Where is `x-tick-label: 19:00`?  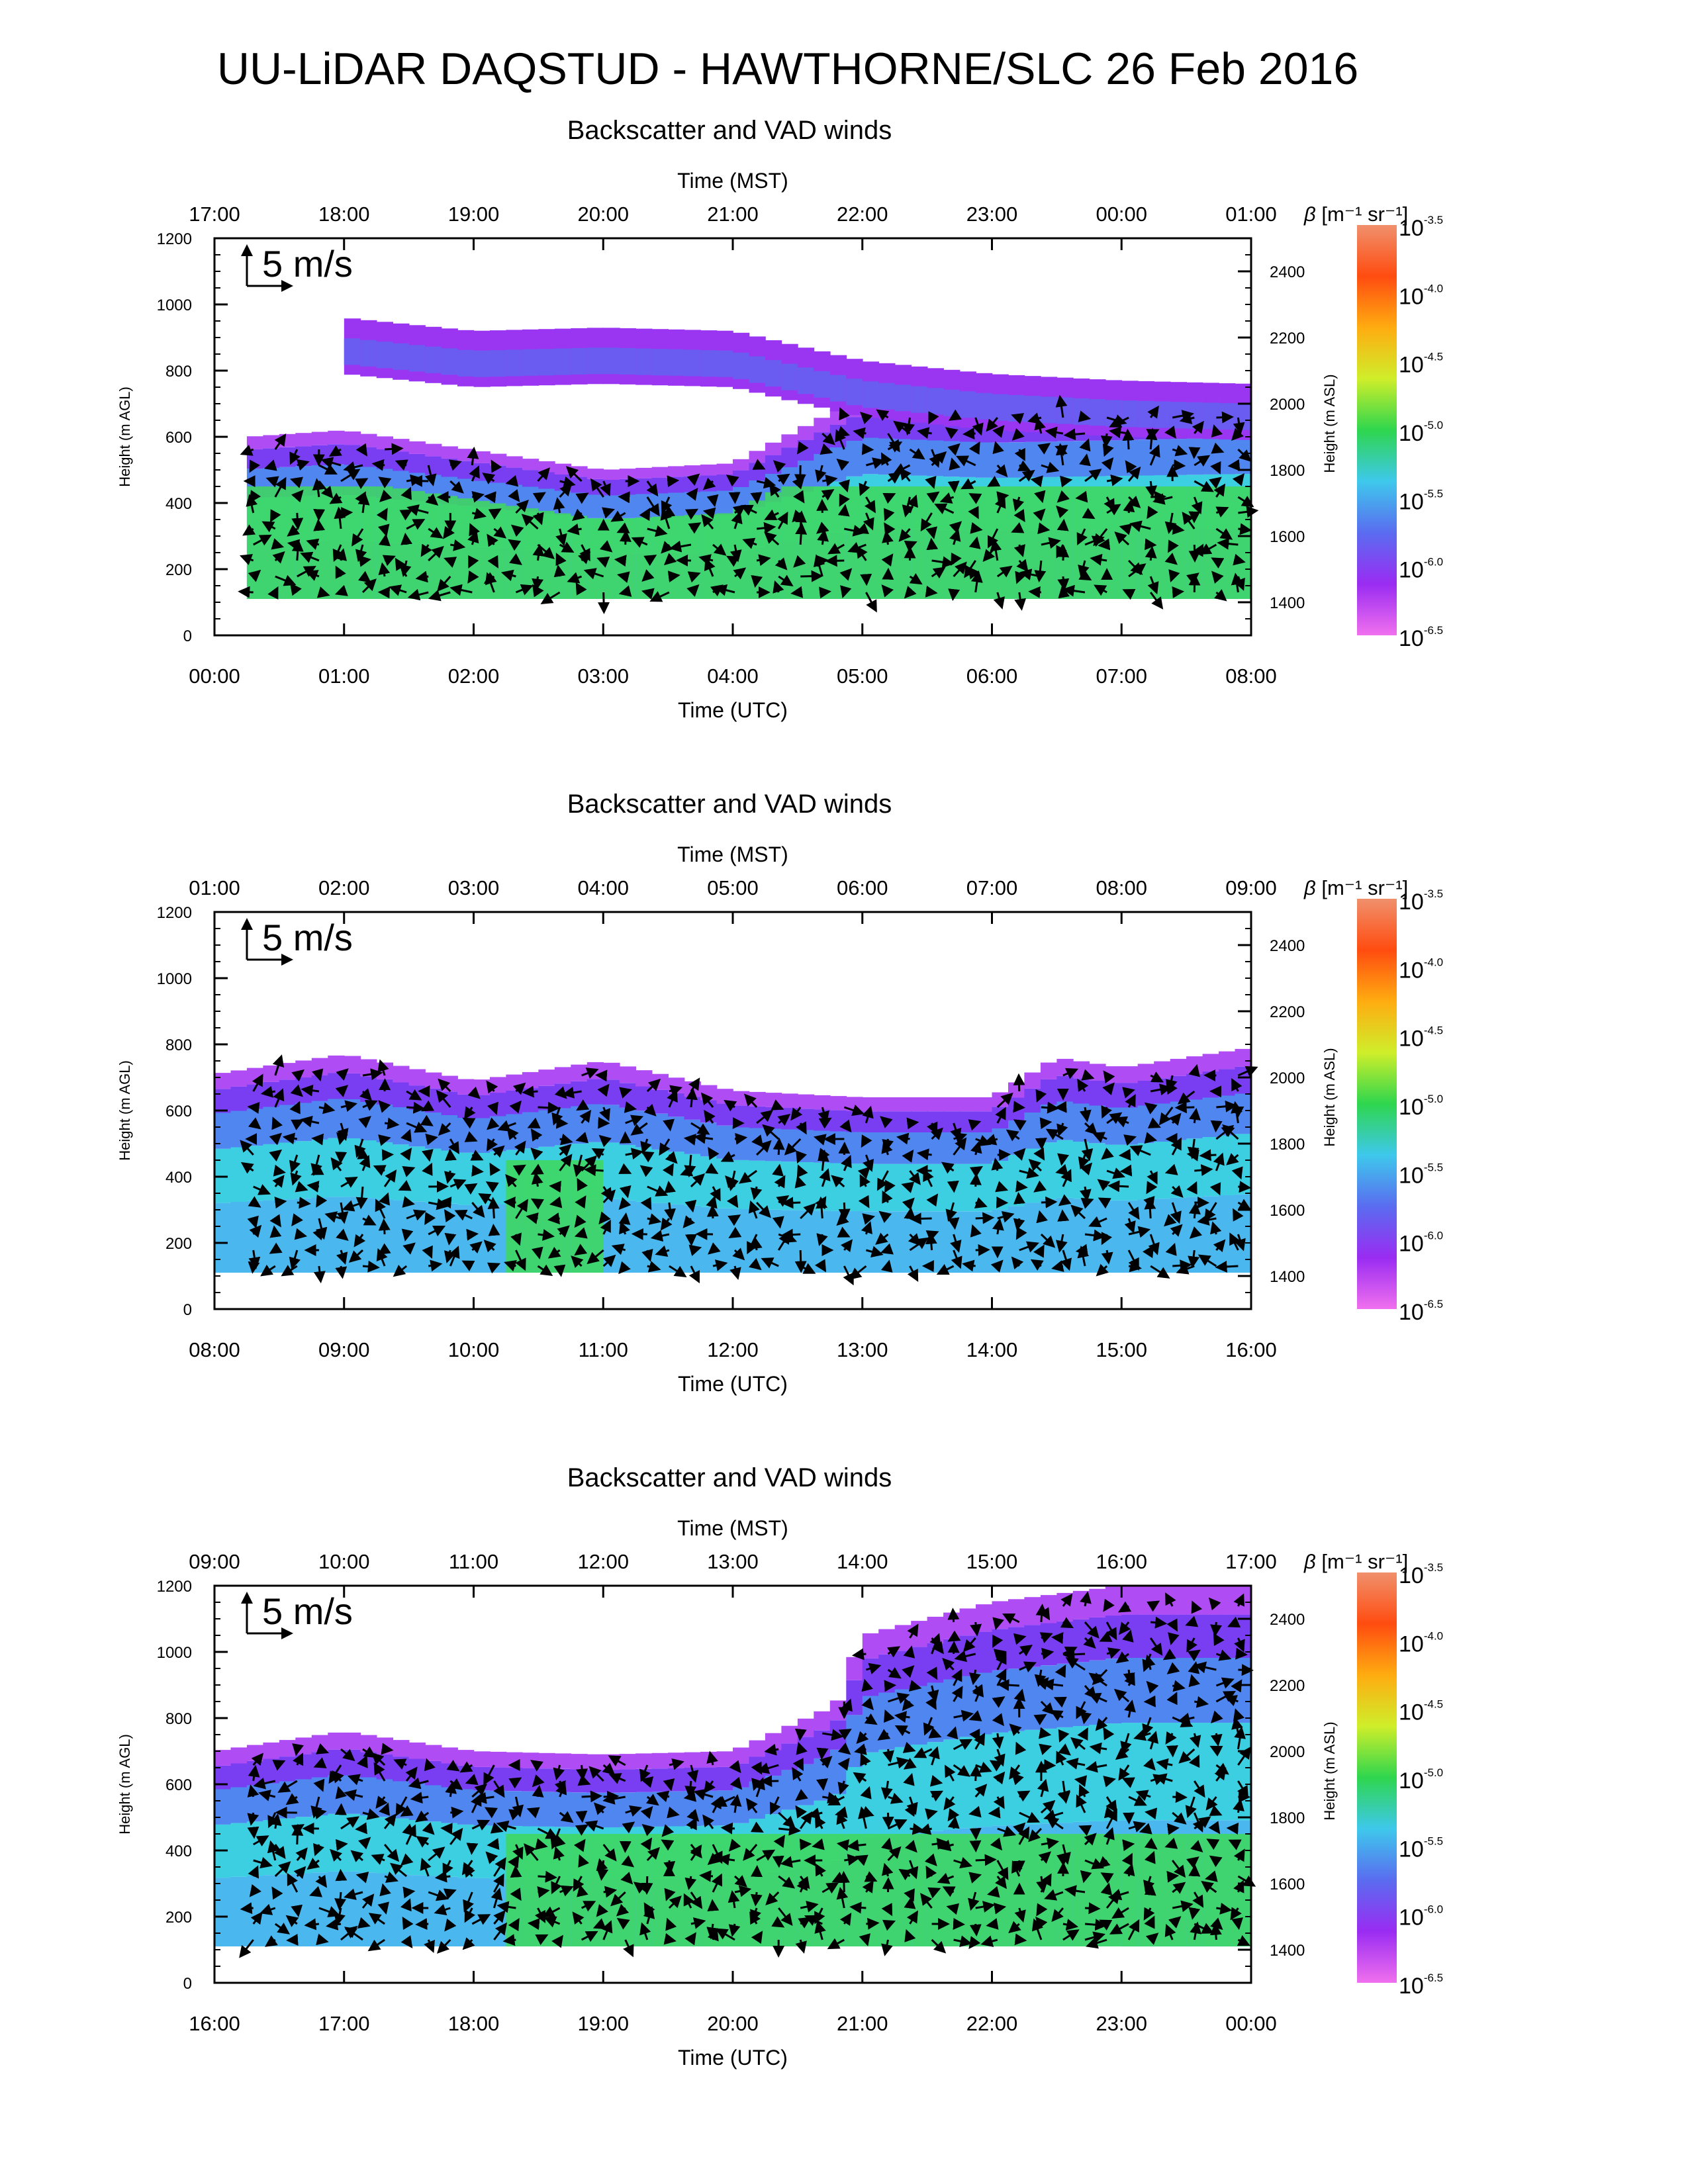 x-tick-label: 19:00 is located at coordinates (603, 2023).